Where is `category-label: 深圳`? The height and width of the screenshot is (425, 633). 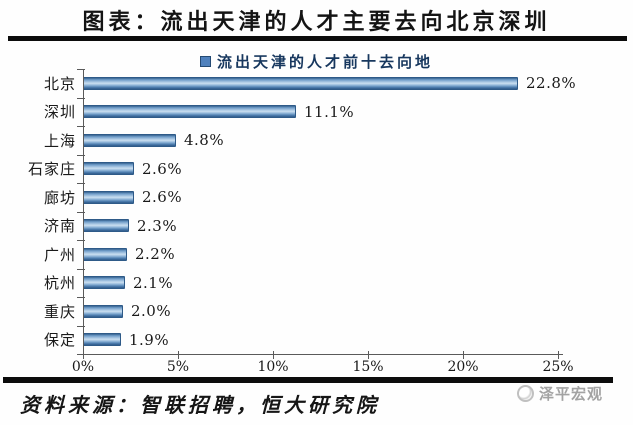 category-label: 深圳 is located at coordinates (59, 112).